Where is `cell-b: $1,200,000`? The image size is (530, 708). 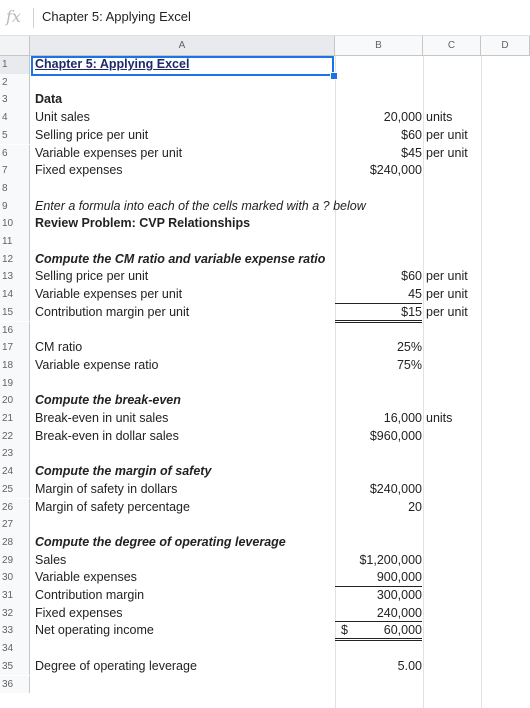 cell-b: $1,200,000 is located at coordinates (378, 561).